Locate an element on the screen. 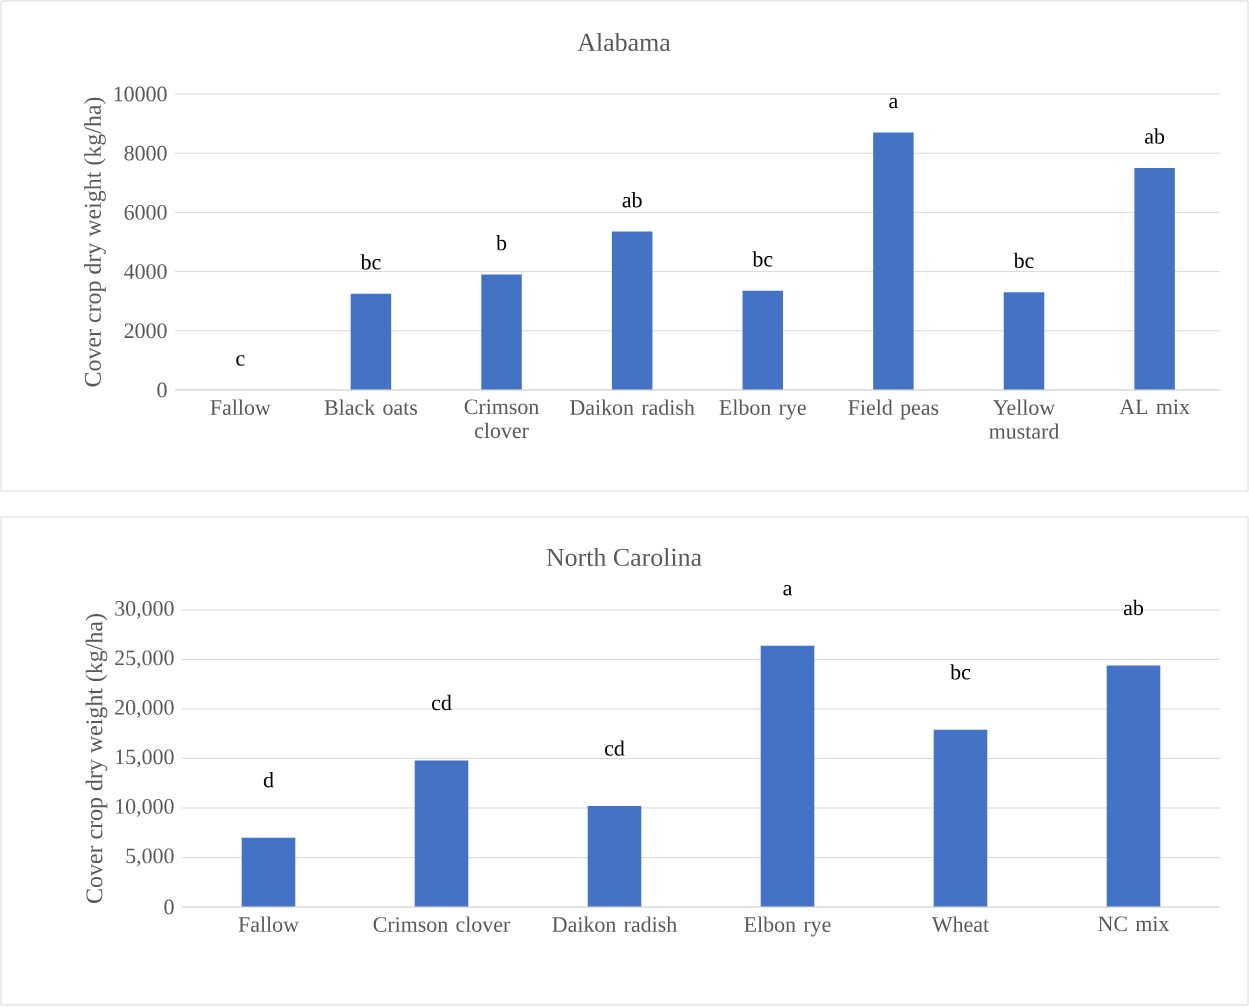 The image size is (1249, 1007). y-tick-label: 2000 is located at coordinates (145, 331).